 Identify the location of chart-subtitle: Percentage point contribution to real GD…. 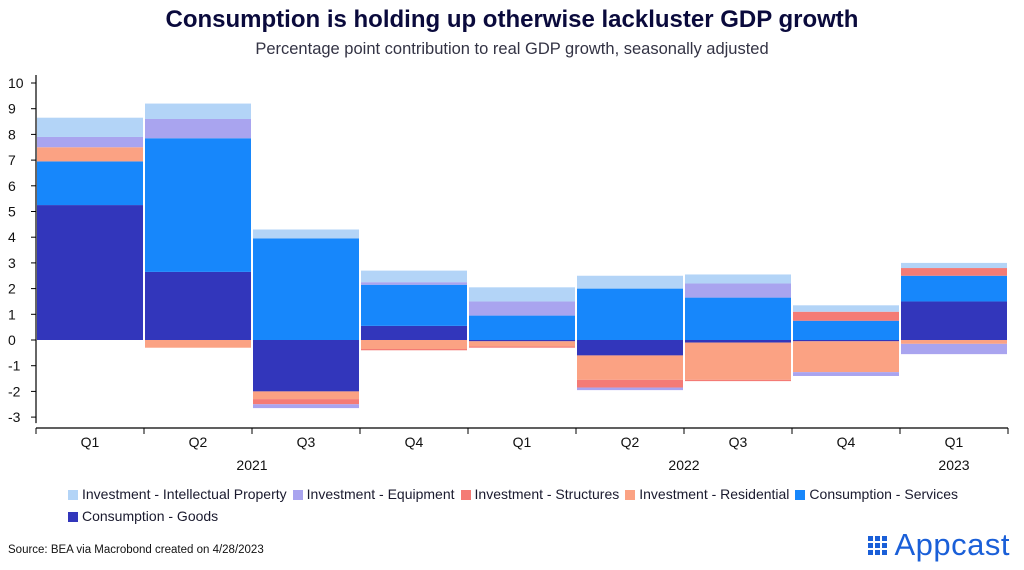
(512, 49).